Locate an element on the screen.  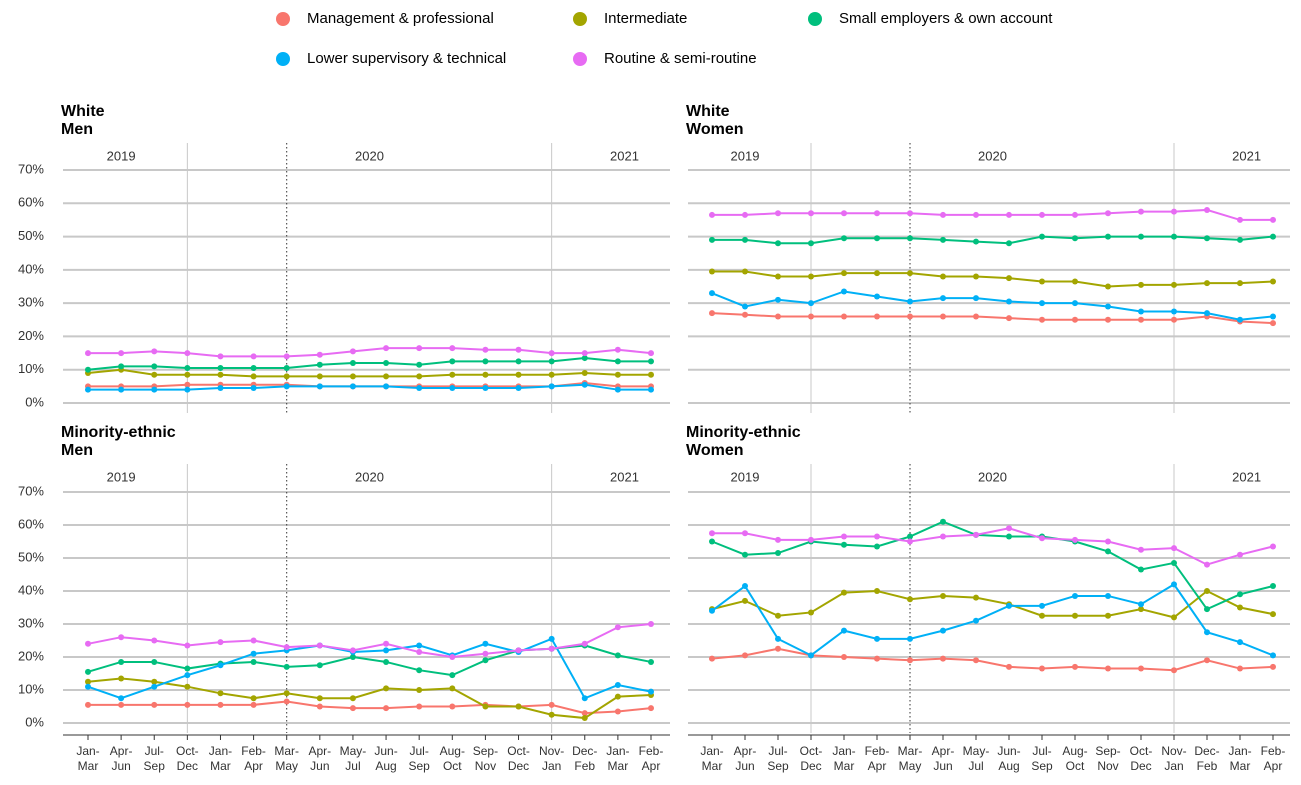
x-tick-line: Dec is located at coordinates (810, 766).